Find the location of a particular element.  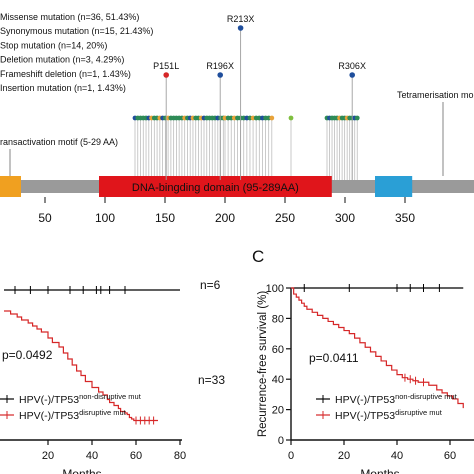

domain-label: DNA-bingding domain (95-289AA) is located at coordinates (215, 188).